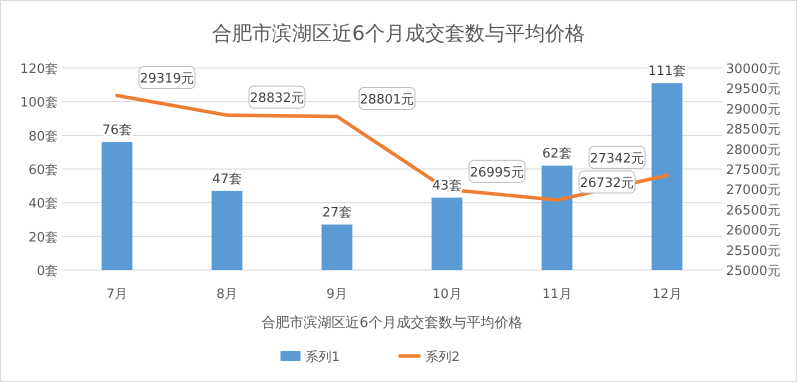 Image resolution: width=797 pixels, height=382 pixels. What do you see at coordinates (753, 130) in the screenshot?
I see `y2-tick-label: 28500元` at bounding box center [753, 130].